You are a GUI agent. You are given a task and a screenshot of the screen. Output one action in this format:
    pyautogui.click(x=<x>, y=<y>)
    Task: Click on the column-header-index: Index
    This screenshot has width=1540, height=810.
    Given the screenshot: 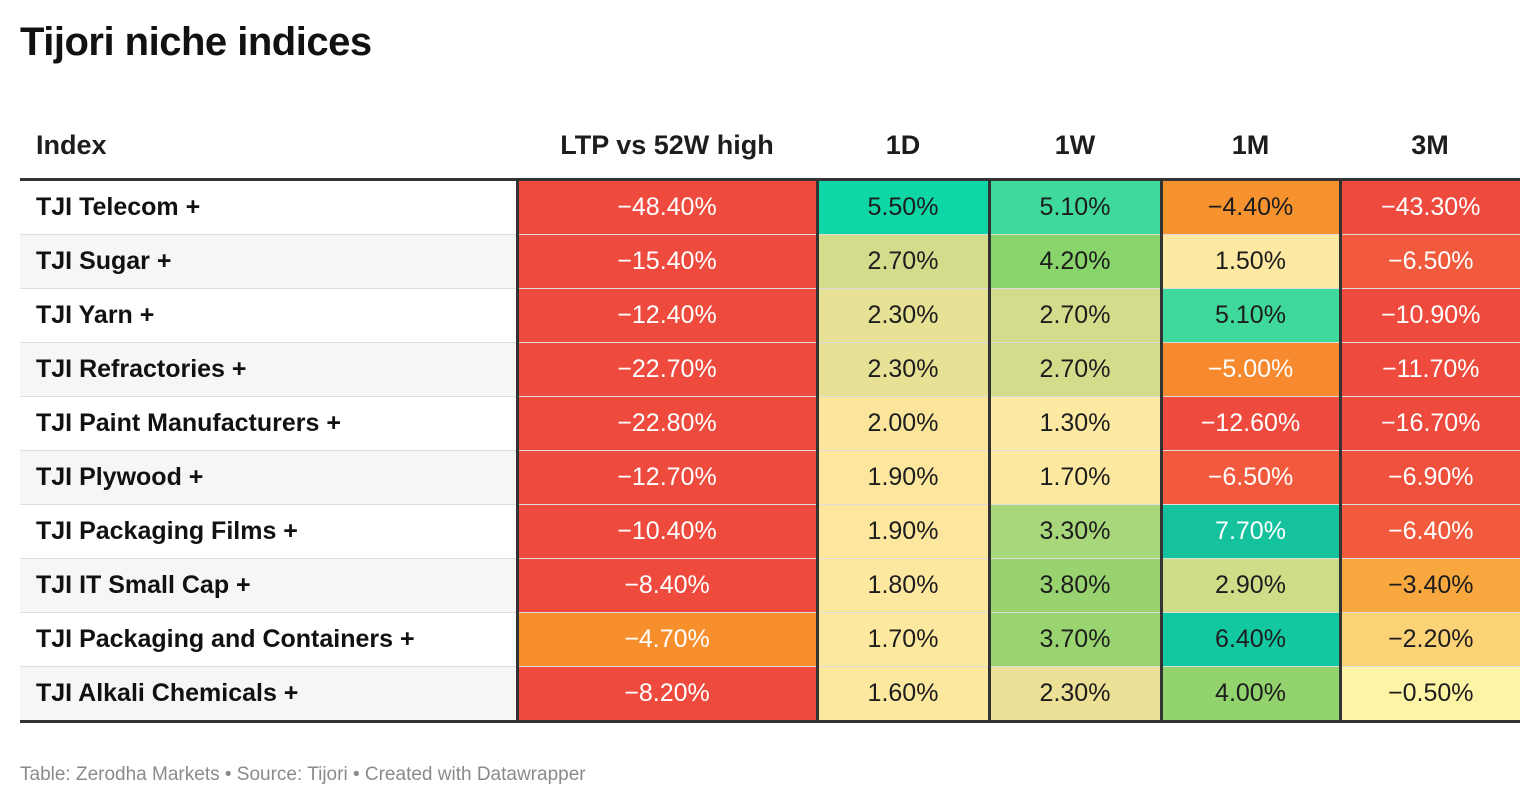 What is the action you would take?
    pyautogui.click(x=268, y=146)
    